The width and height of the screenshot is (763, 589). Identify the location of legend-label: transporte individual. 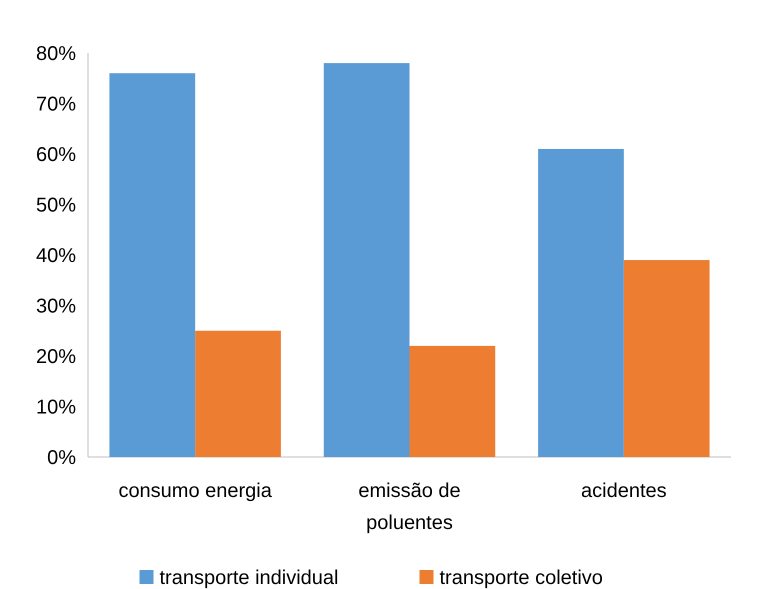
(249, 578).